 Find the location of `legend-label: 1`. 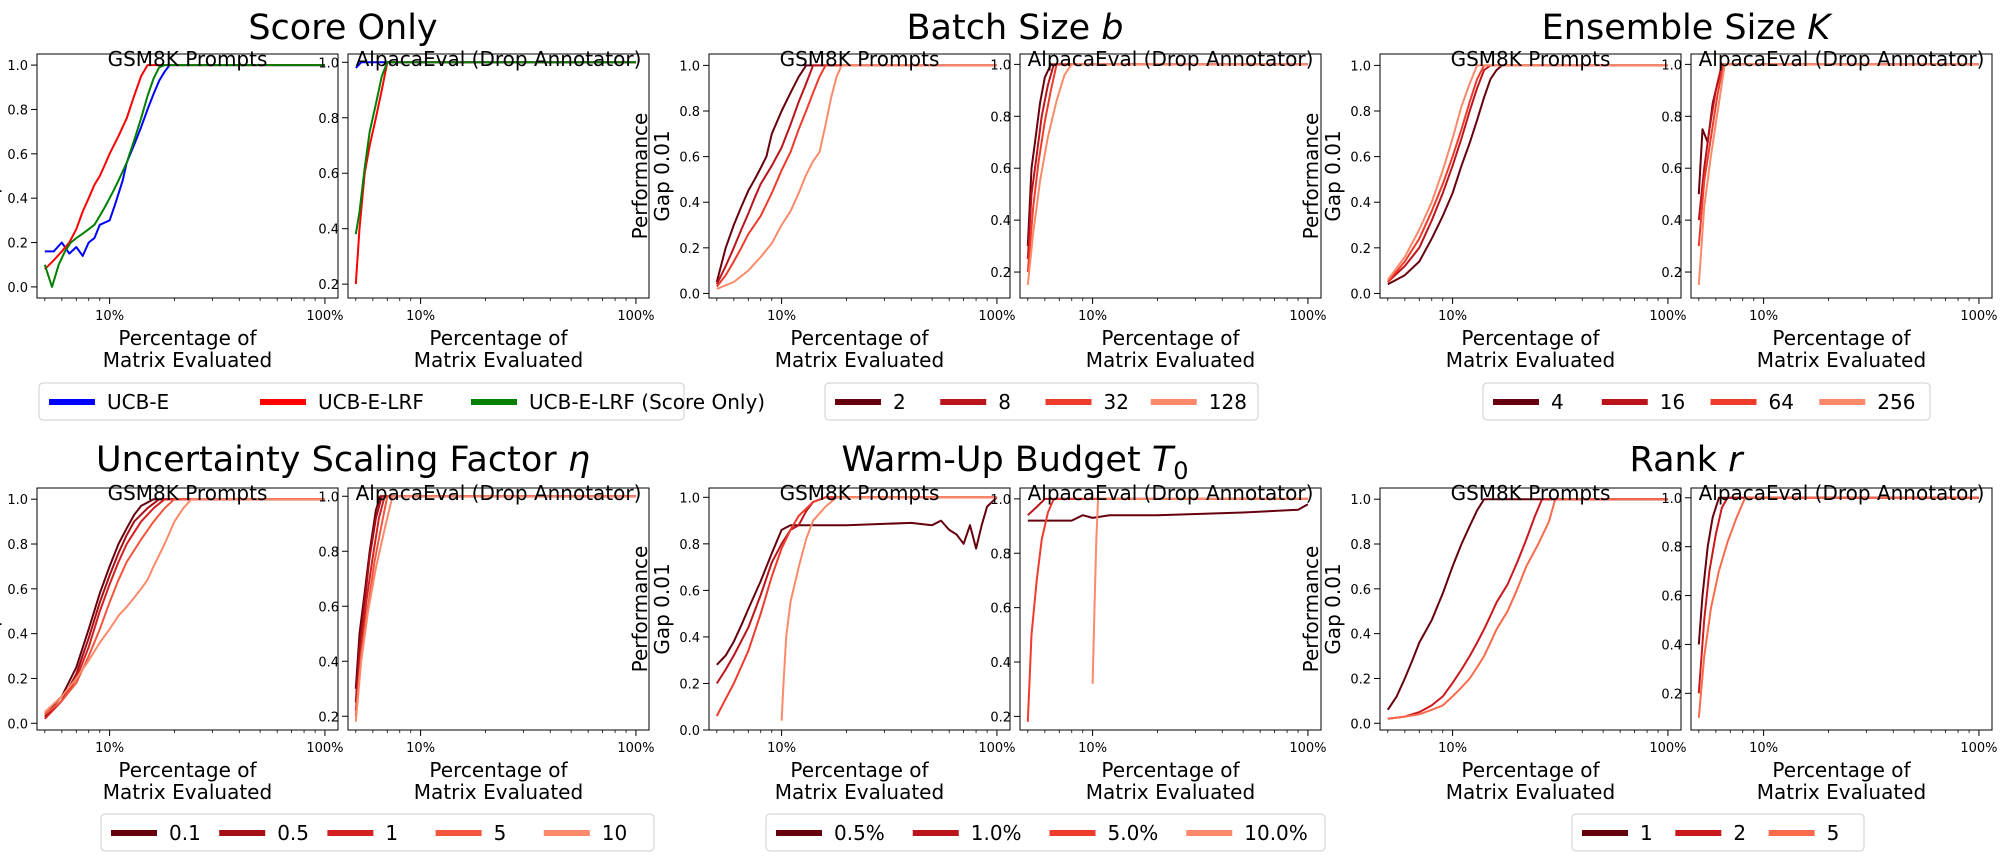

legend-label: 1 is located at coordinates (391, 833).